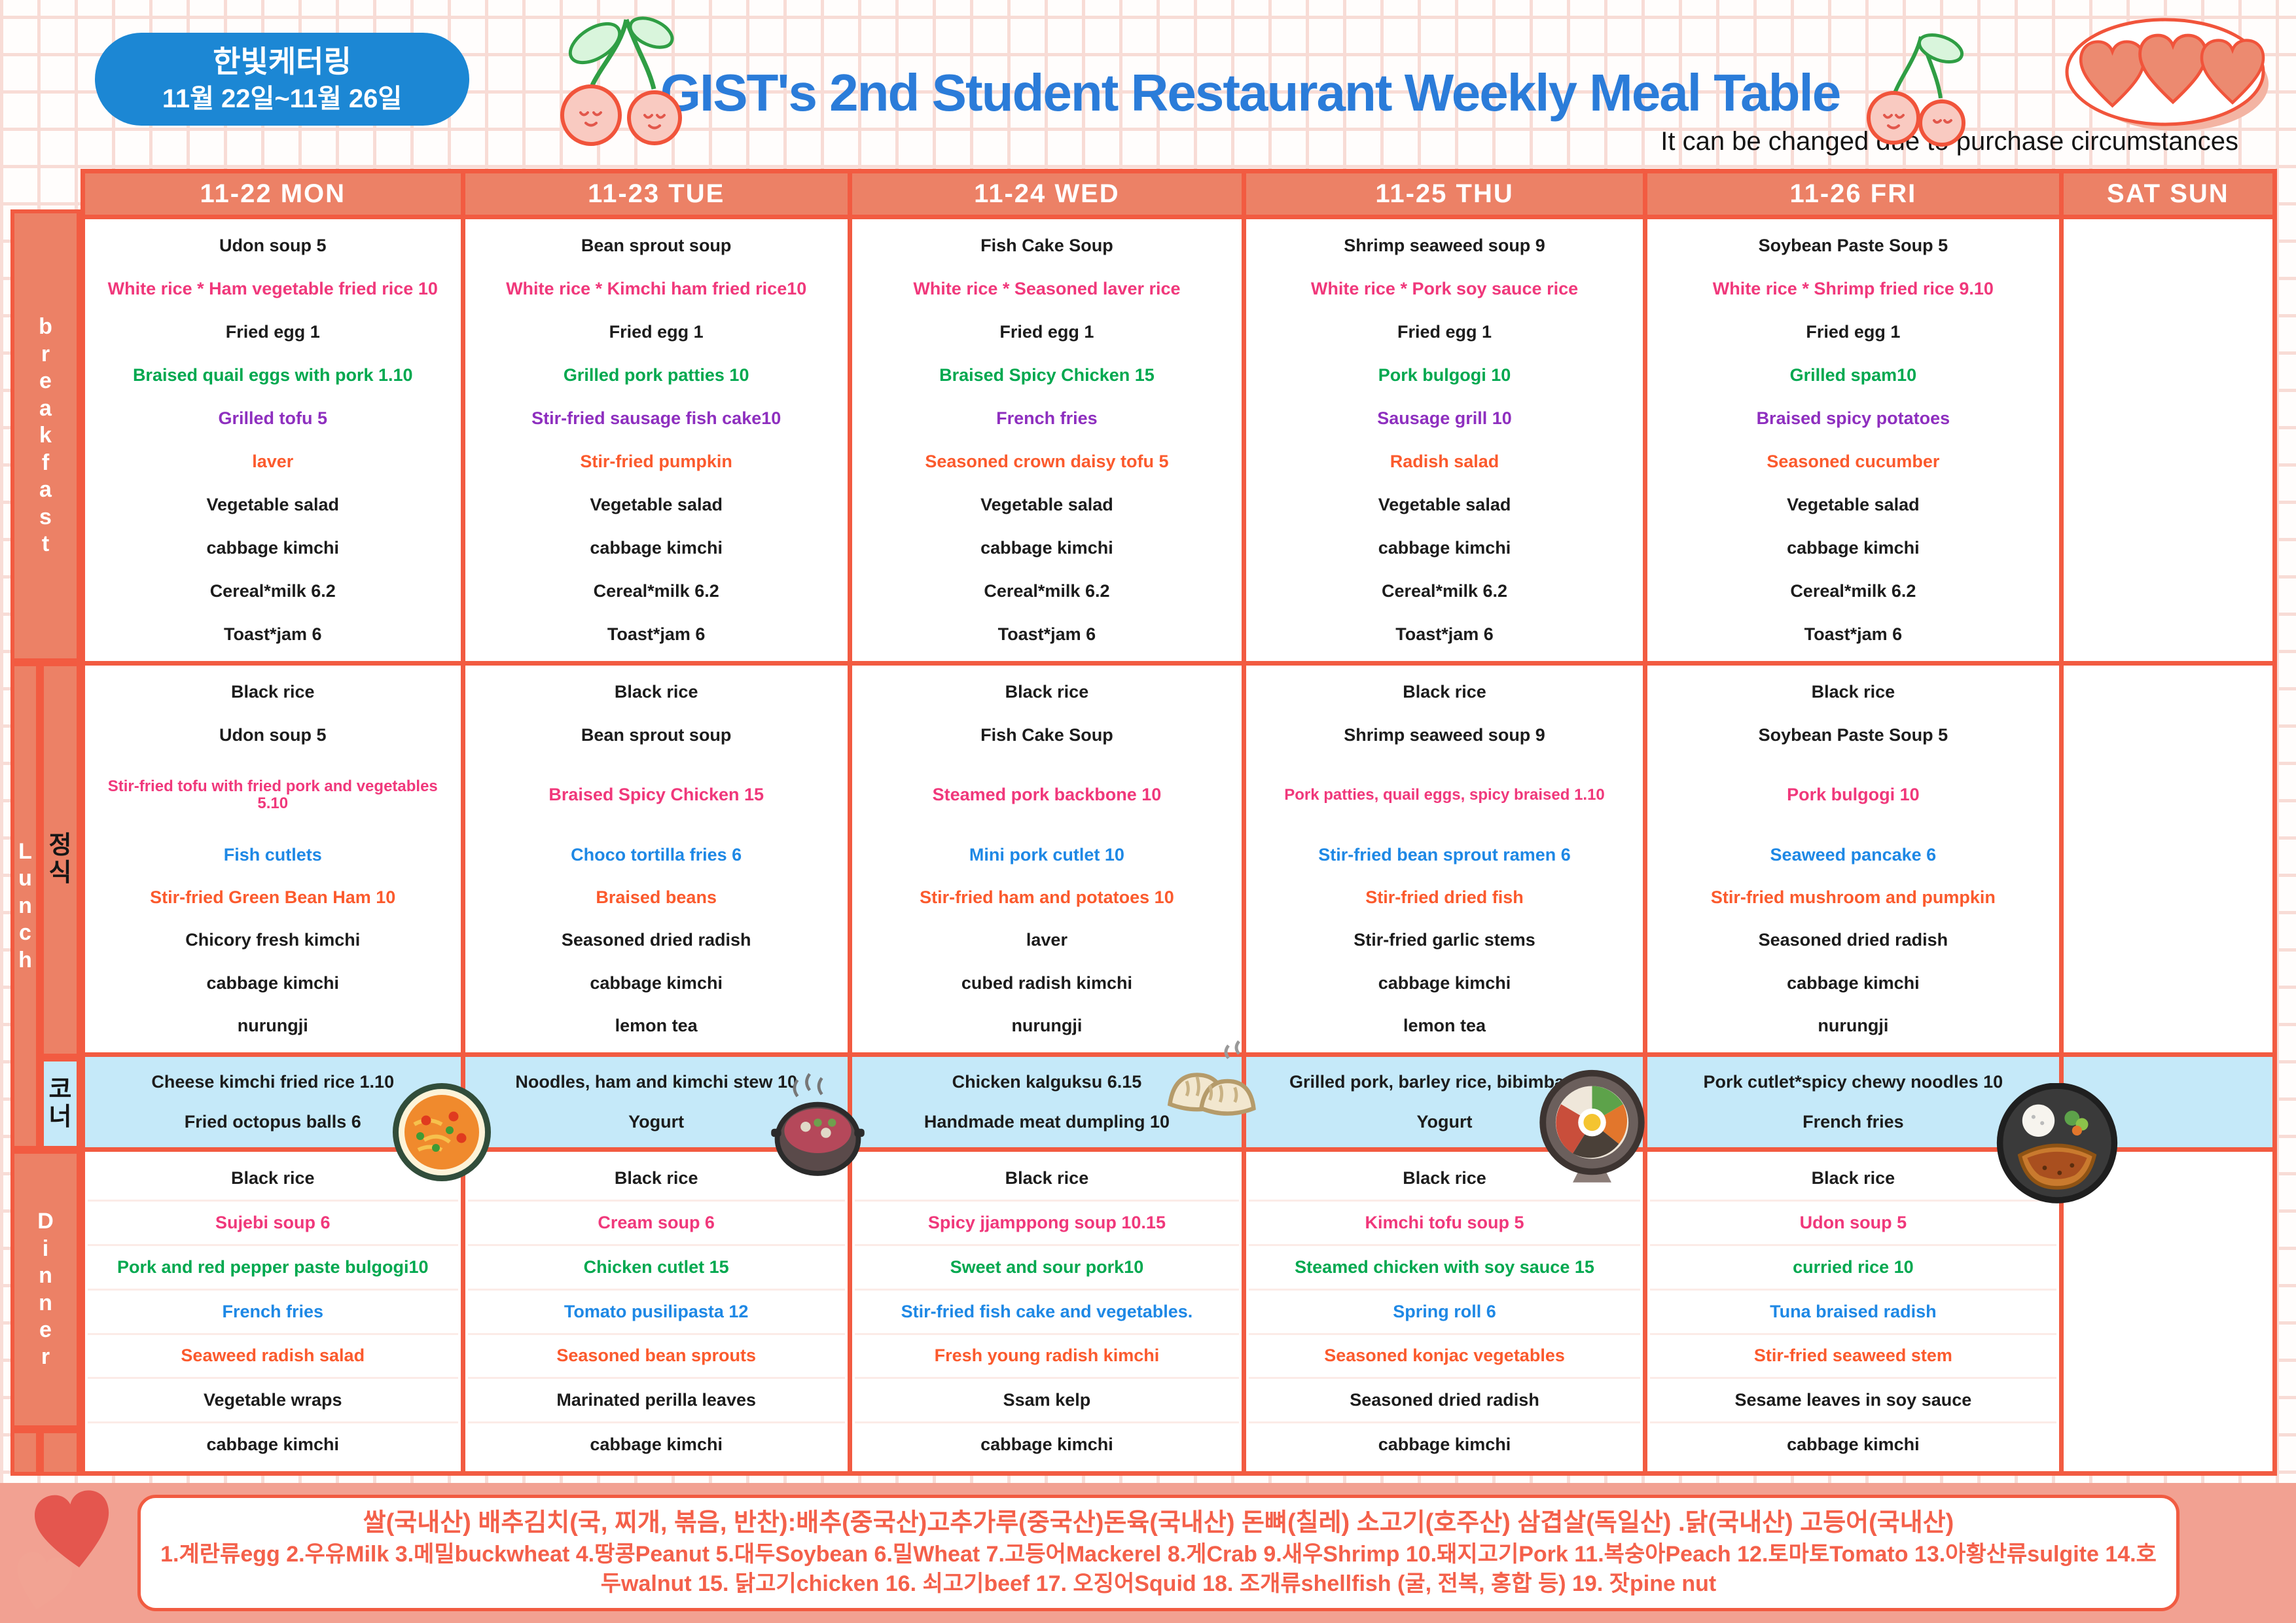 Image resolution: width=2296 pixels, height=1623 pixels. Describe the element at coordinates (1853, 461) in the screenshot. I see `menu-item: Seasoned cucumber` at that location.